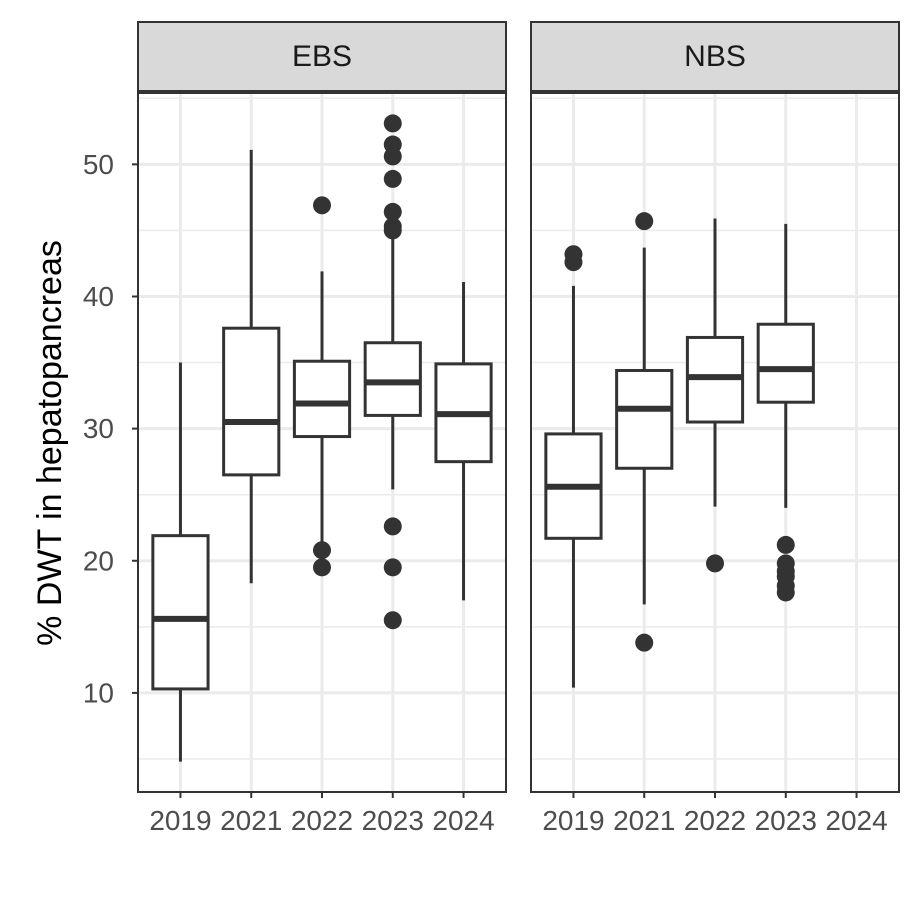 Image resolution: width=924 pixels, height=922 pixels. I want to click on facet-strip-label: EBS, so click(322, 56).